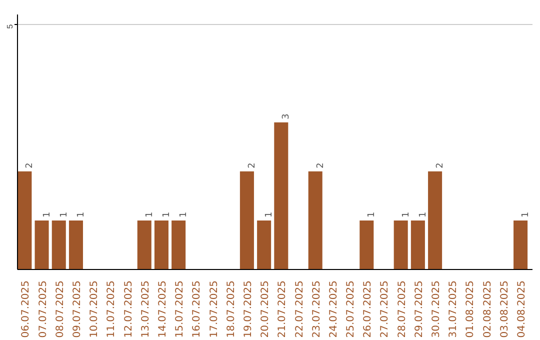 Image resolution: width=540 pixels, height=340 pixels. Describe the element at coordinates (248, 309) in the screenshot. I see `x-tick-label: 19.07.2025` at that location.